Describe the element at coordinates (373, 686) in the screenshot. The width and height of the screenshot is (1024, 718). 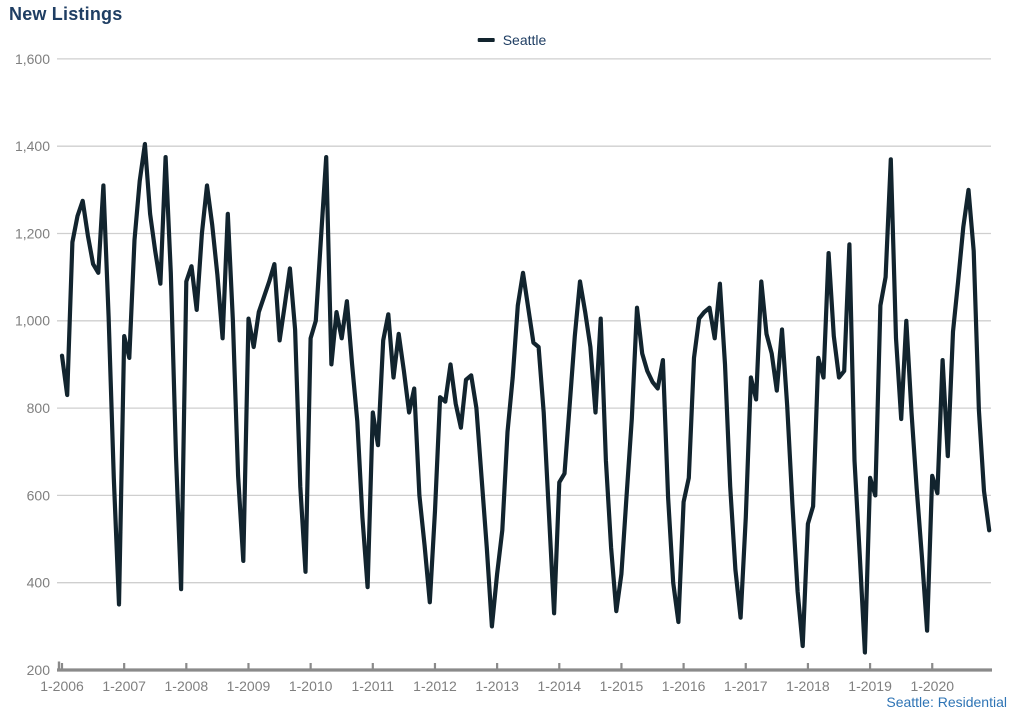
I see `x-tick-label: 1-2011` at that location.